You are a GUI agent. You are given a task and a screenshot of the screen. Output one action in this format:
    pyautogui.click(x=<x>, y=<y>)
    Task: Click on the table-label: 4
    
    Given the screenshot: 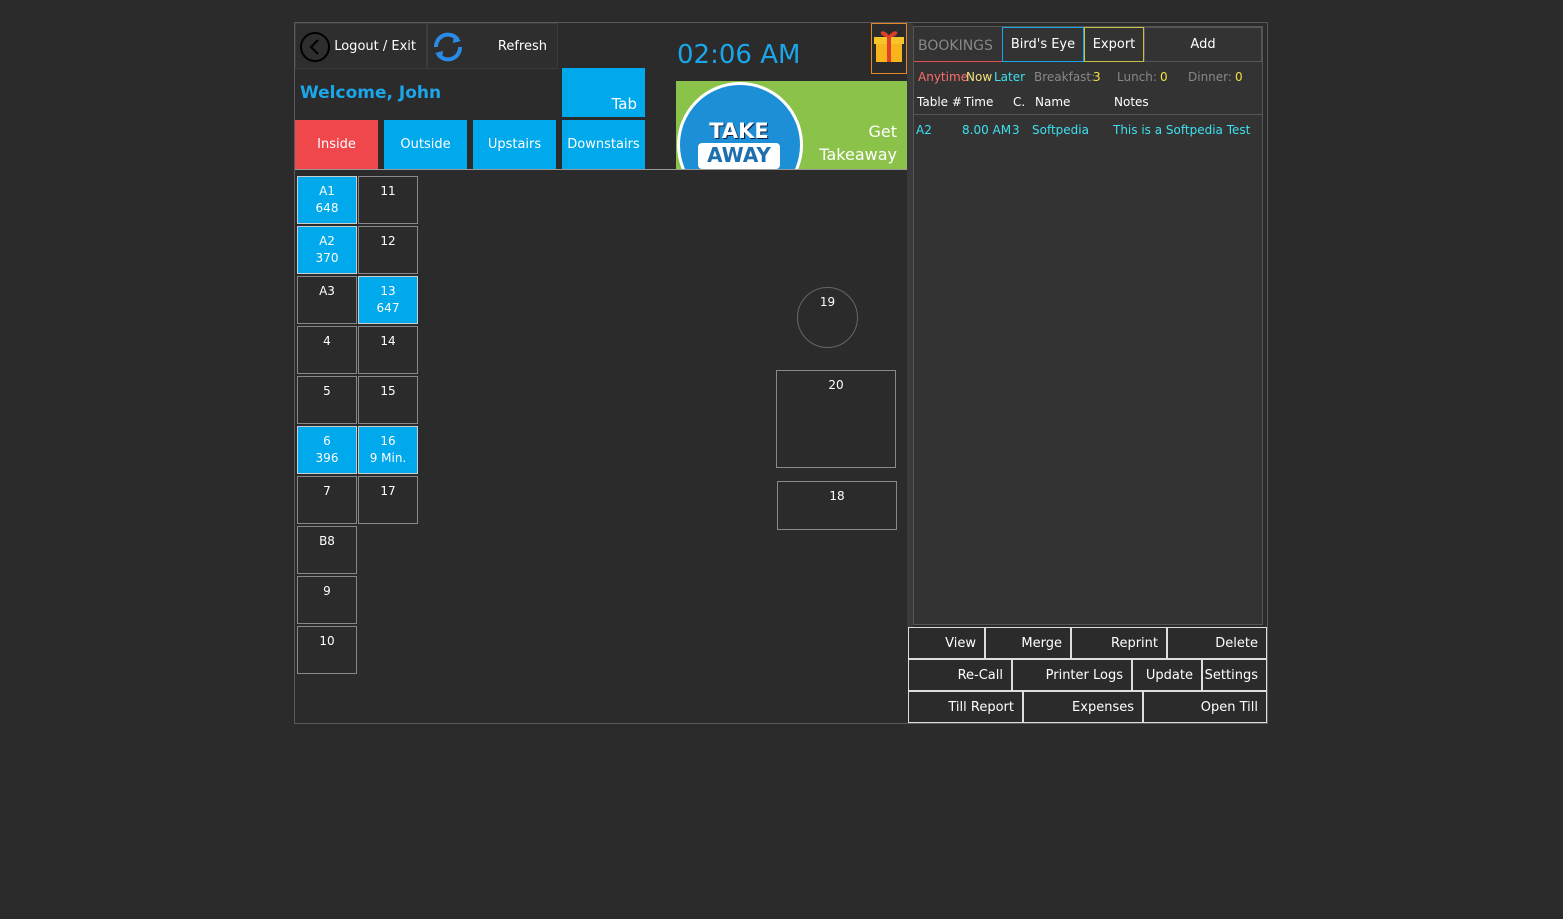 What is the action you would take?
    pyautogui.click(x=327, y=341)
    